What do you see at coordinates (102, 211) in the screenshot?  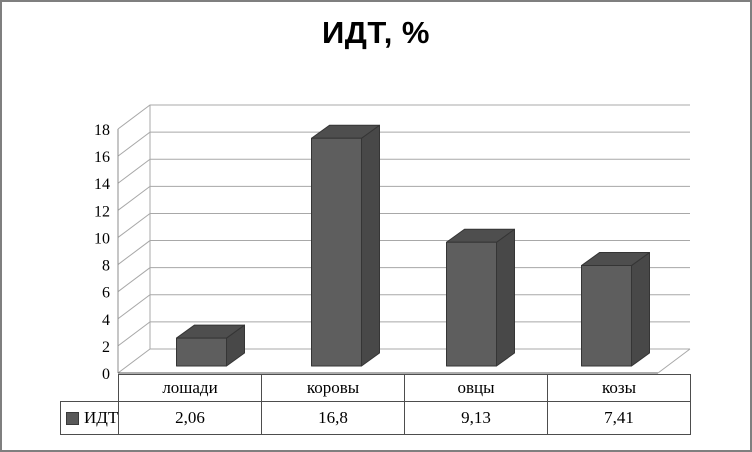 I see `y-tick-label: 12` at bounding box center [102, 211].